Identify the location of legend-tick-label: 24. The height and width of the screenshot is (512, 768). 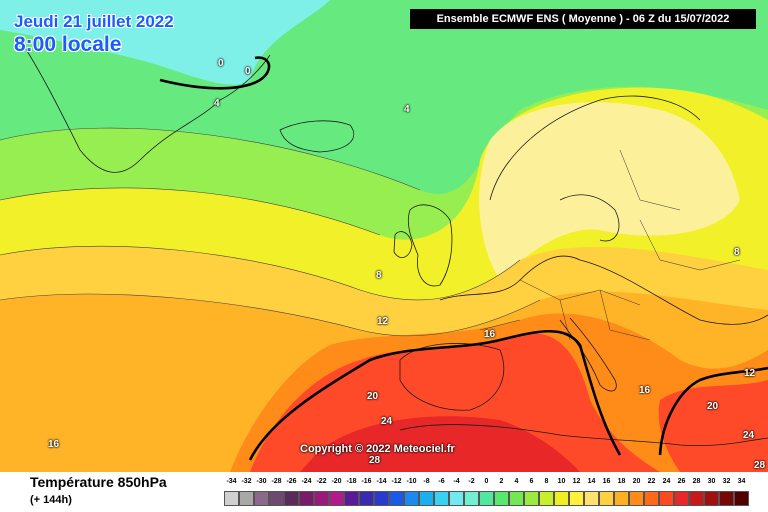
(666, 481).